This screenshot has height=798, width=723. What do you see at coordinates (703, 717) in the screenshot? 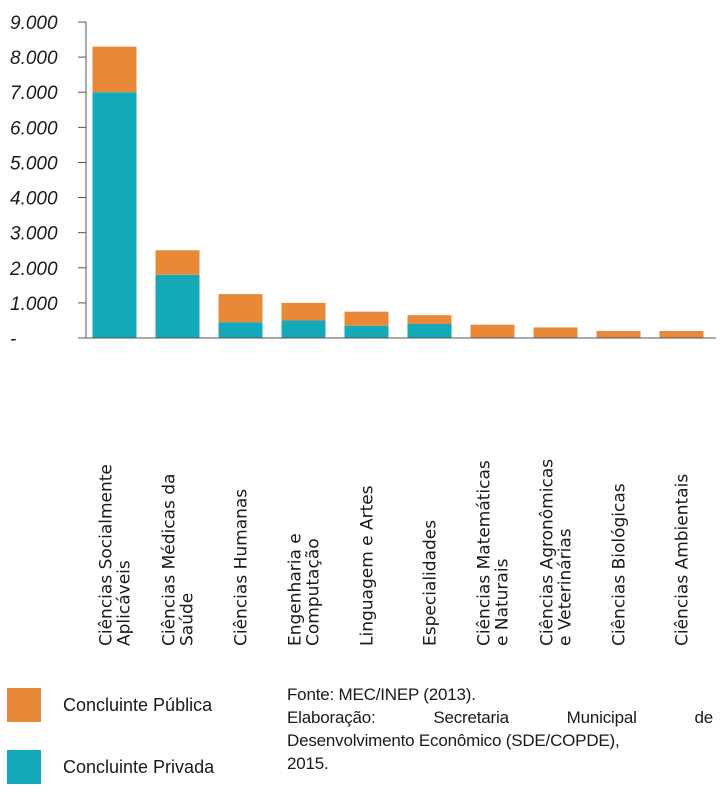
I see `source-elaboracao-word: de` at bounding box center [703, 717].